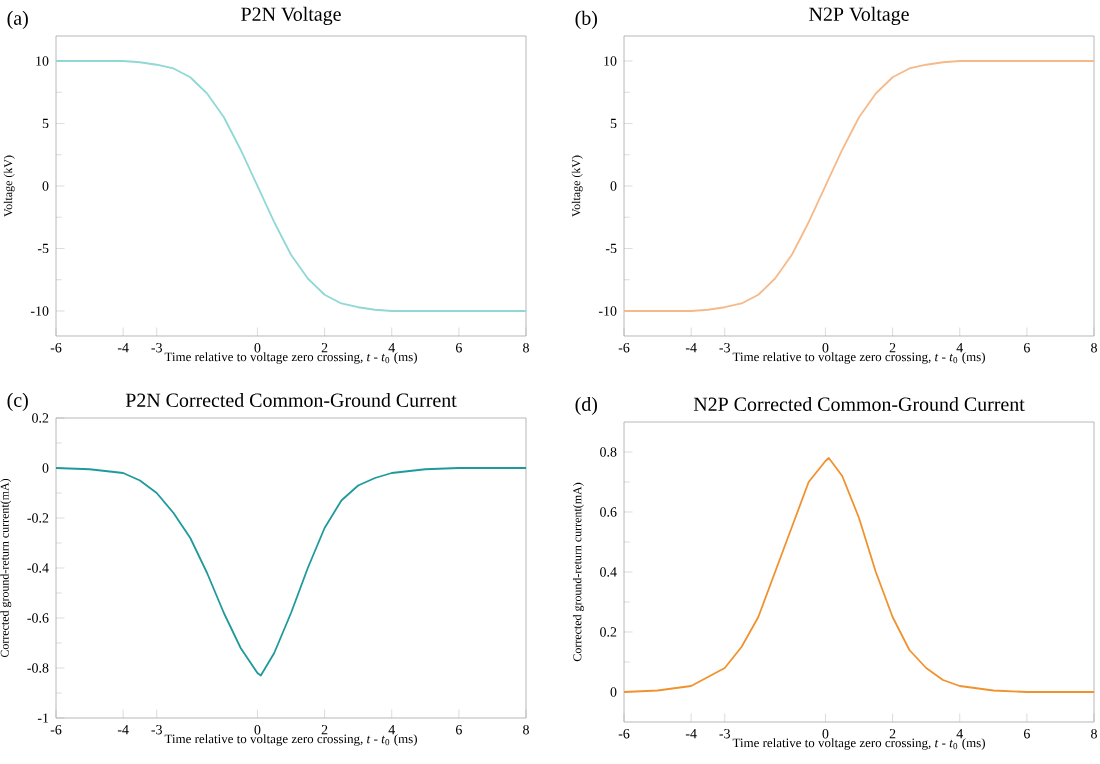 The width and height of the screenshot is (1100, 764). I want to click on text: (c), so click(17, 401).